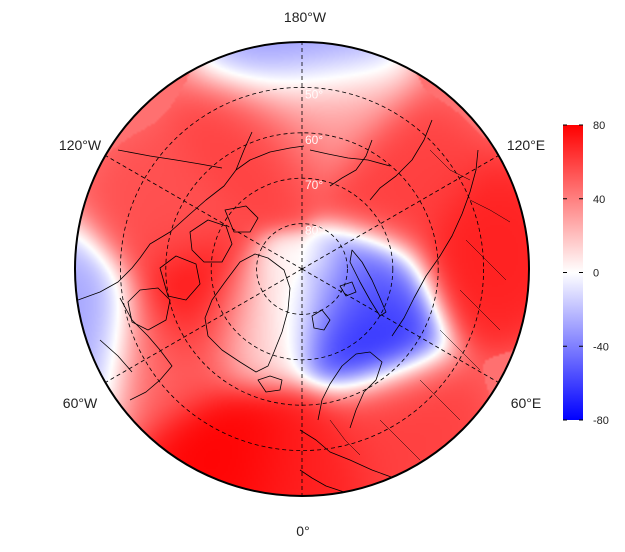 Image resolution: width=625 pixels, height=552 pixels. Describe the element at coordinates (80, 403) in the screenshot. I see `longitude-label-60w: 60°W` at that location.